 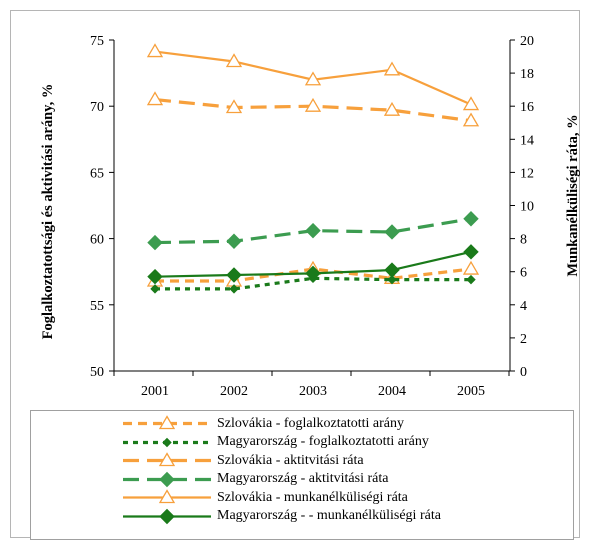 I want to click on y-tick-label-left: 55, so click(x=97, y=306).